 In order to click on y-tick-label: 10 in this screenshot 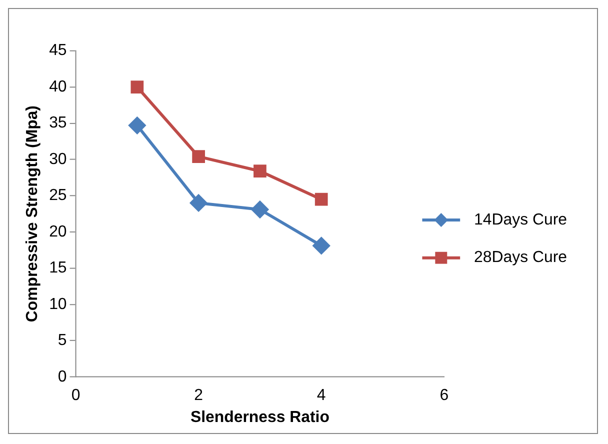, I will do `click(58, 304)`.